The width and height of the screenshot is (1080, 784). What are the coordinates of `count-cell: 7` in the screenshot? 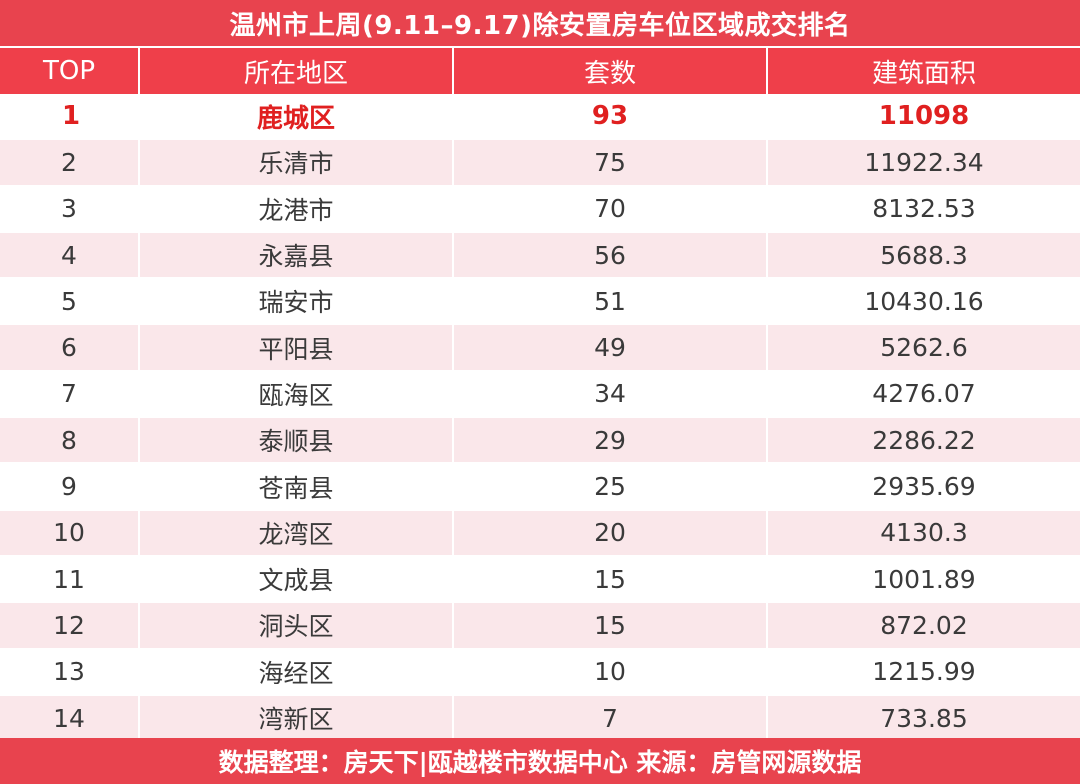 It's located at (611, 718).